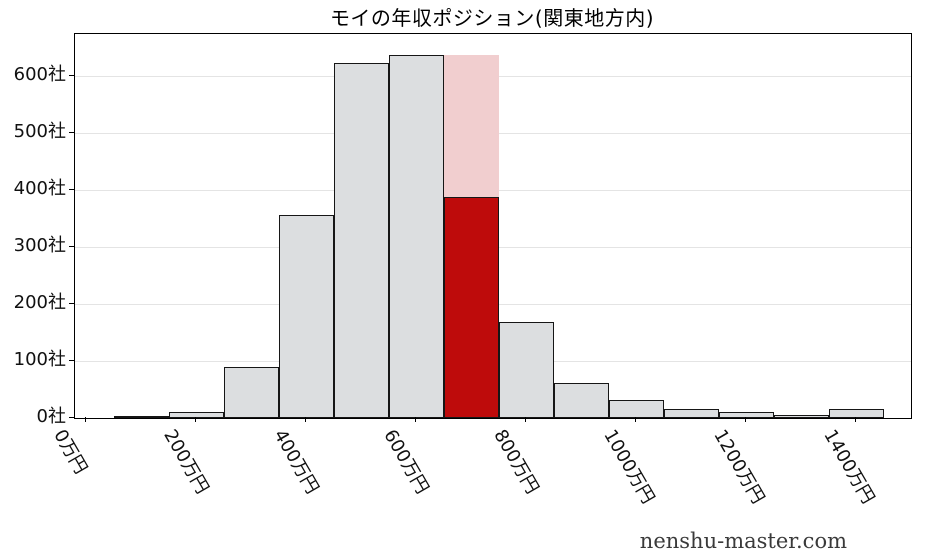 This screenshot has height=557, width=927. Describe the element at coordinates (39, 303) in the screenshot. I see `y-tick-label: 200社` at that location.